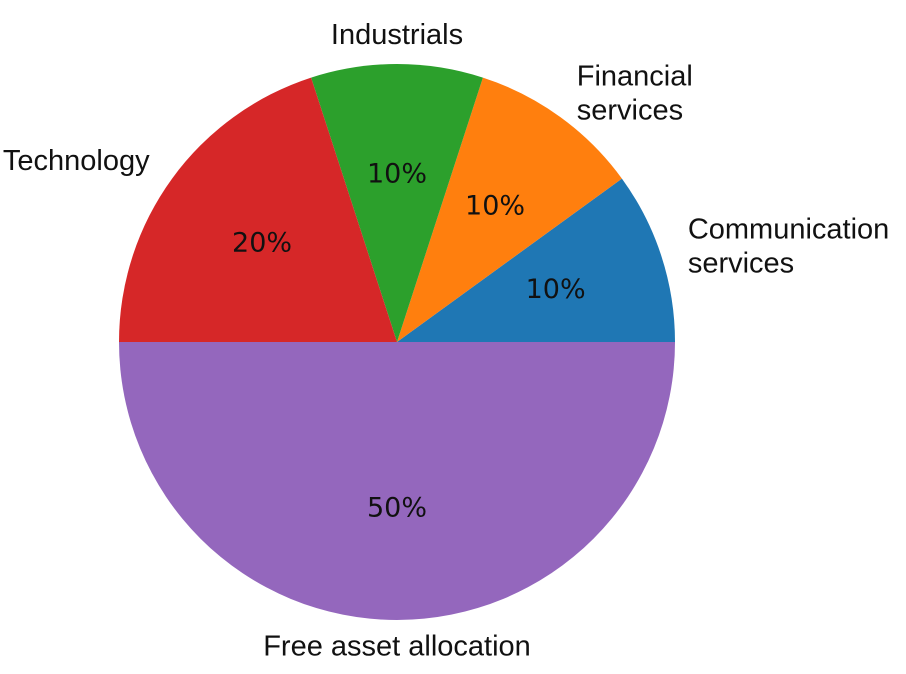  What do you see at coordinates (788, 246) in the screenshot?
I see `category-label: Communication services` at bounding box center [788, 246].